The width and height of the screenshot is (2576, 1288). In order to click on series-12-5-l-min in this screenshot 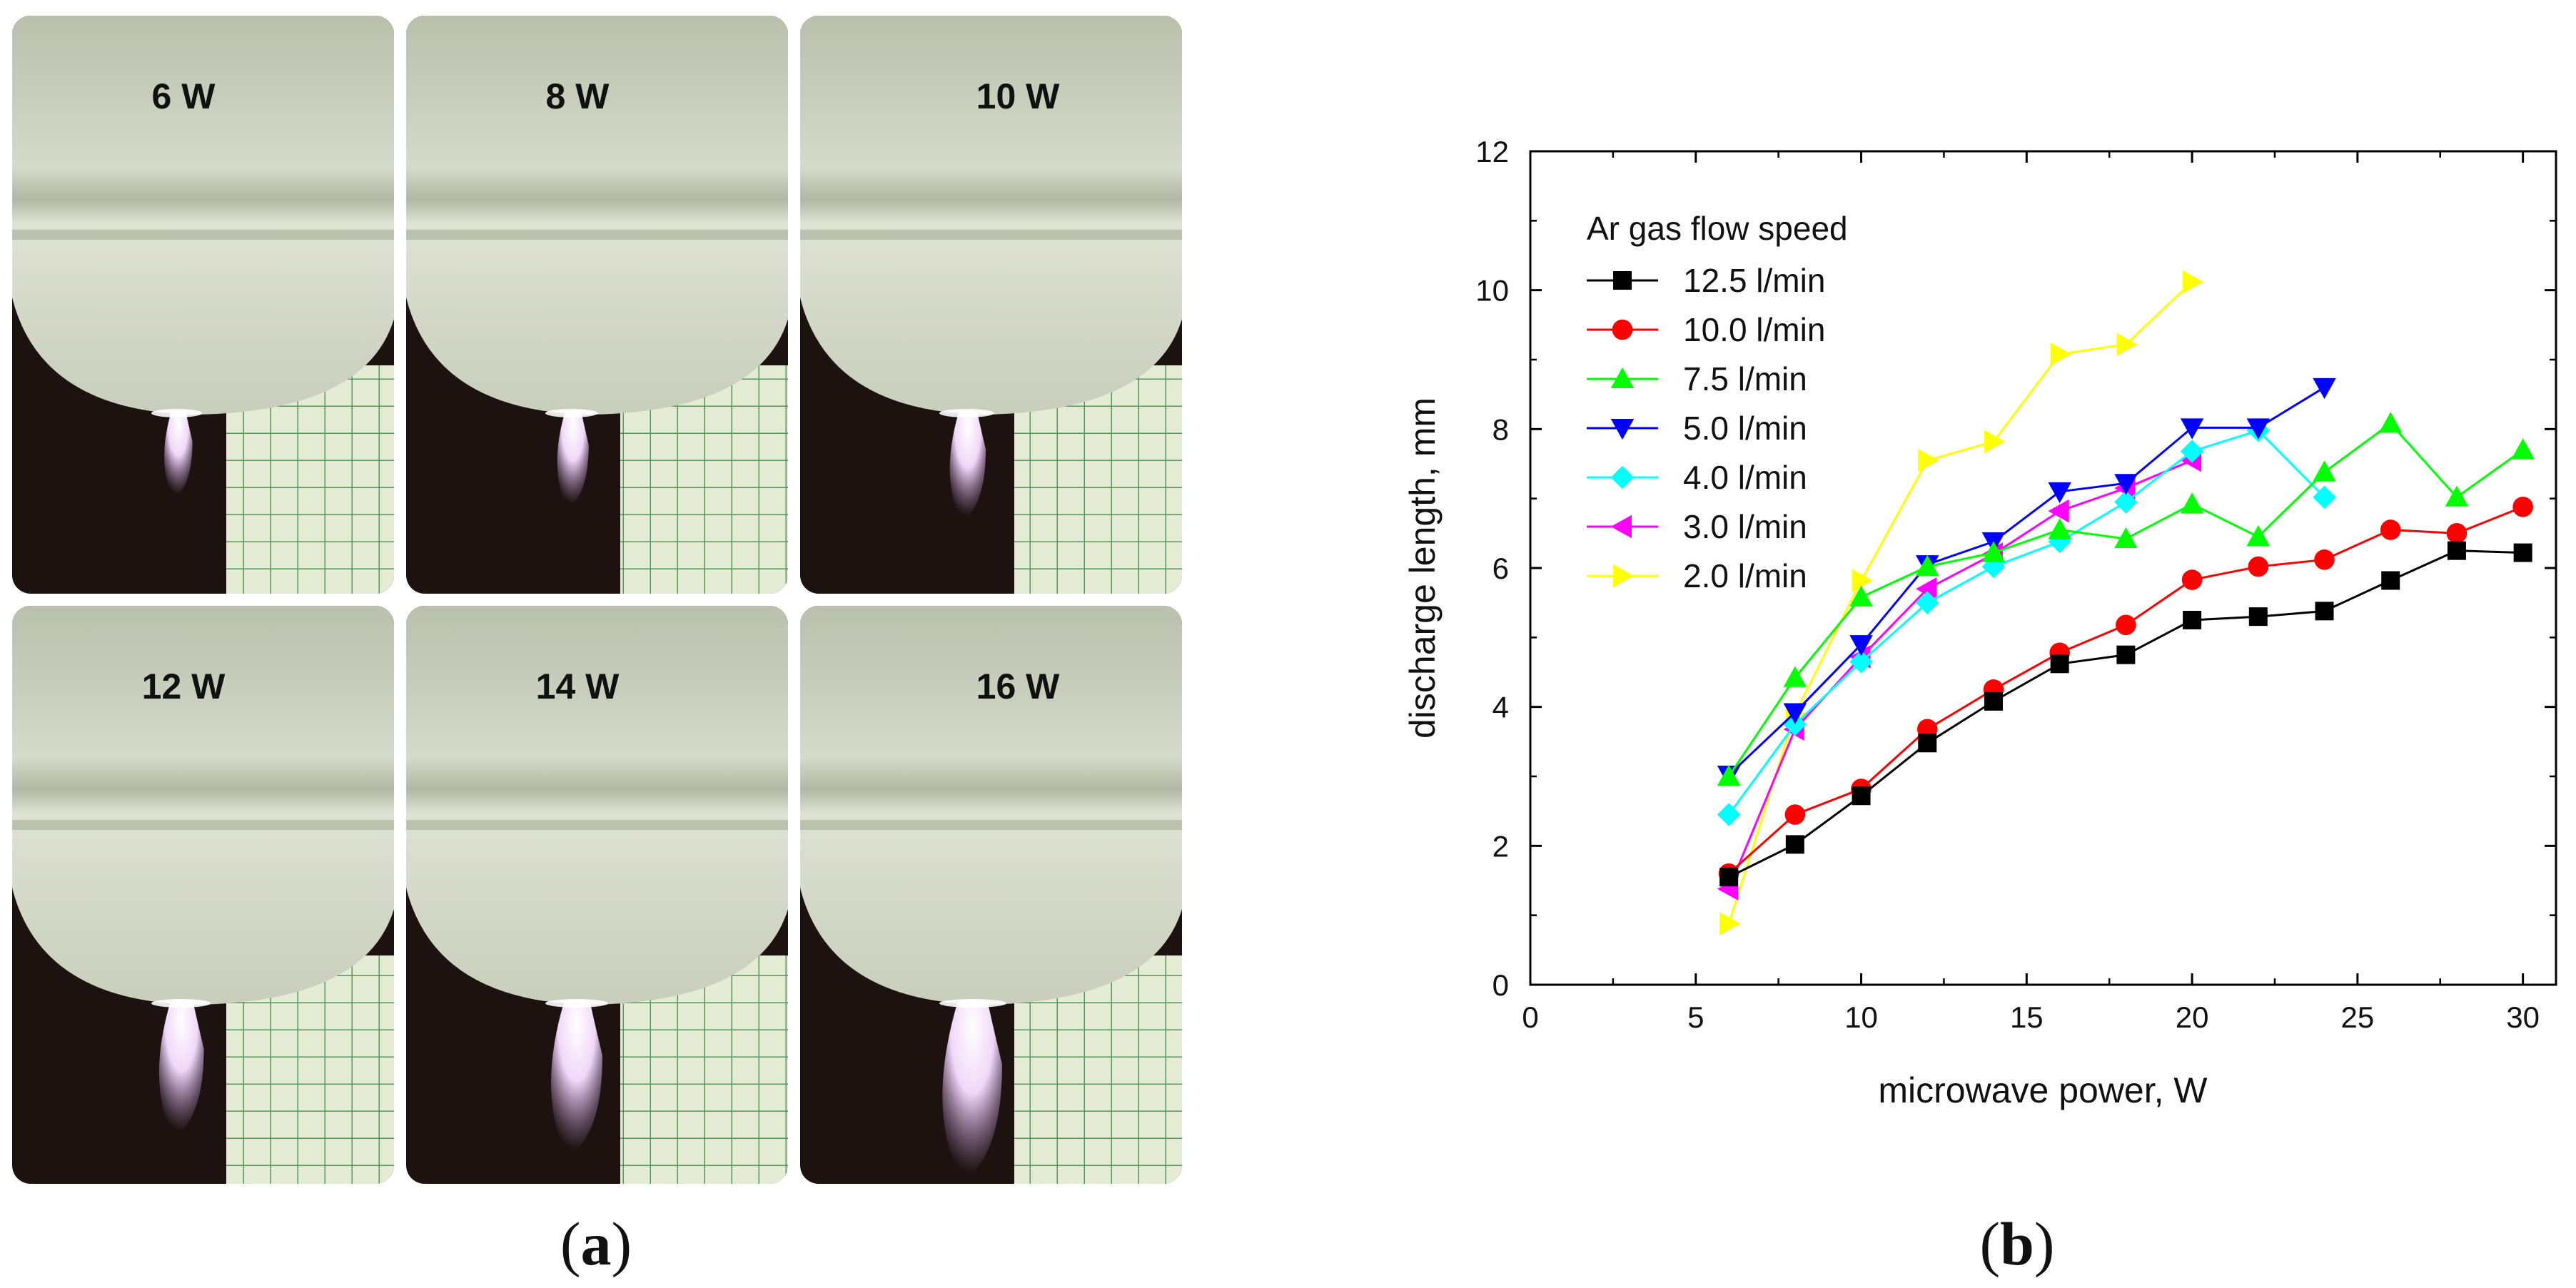, I will do `click(2125, 714)`.